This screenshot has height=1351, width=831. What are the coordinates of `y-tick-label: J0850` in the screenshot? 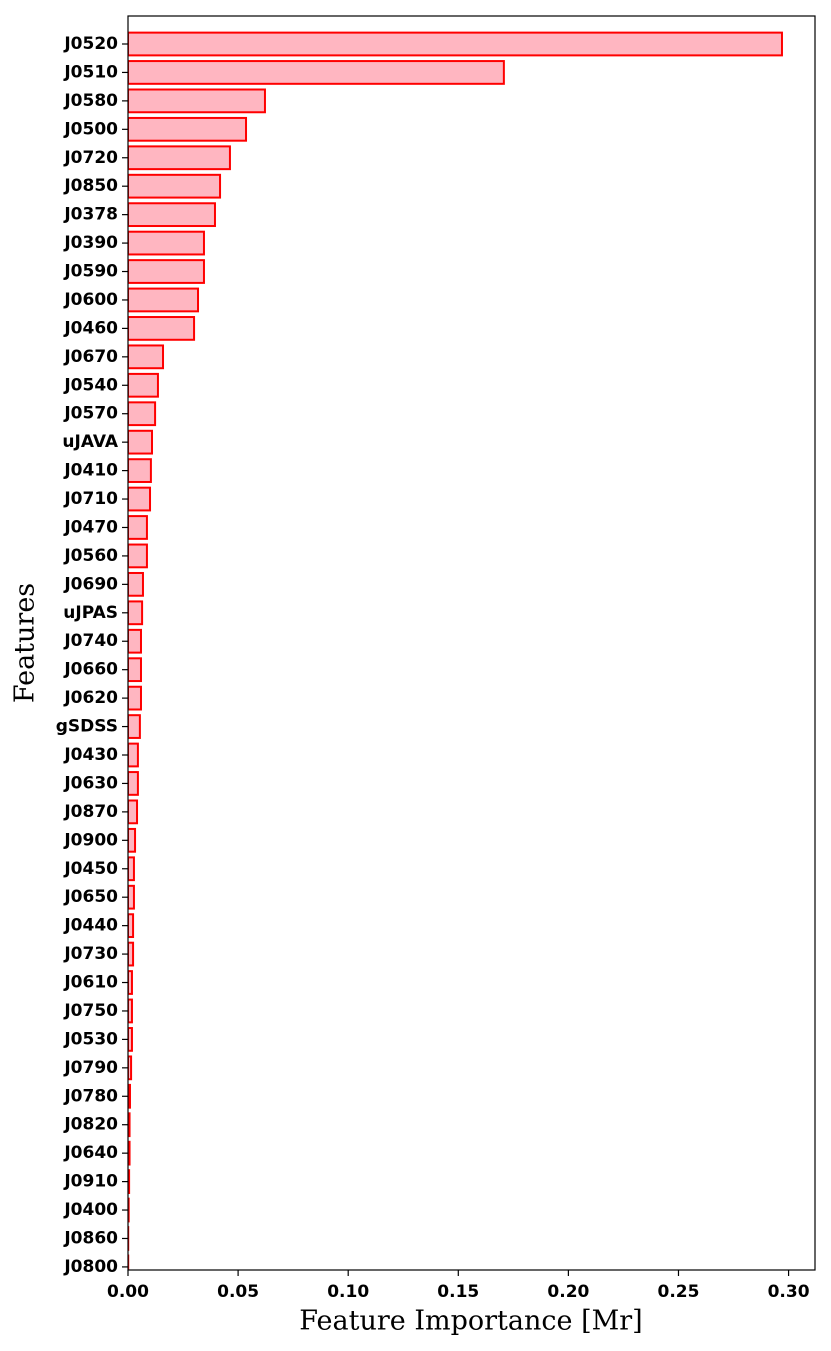 It's located at (90, 186).